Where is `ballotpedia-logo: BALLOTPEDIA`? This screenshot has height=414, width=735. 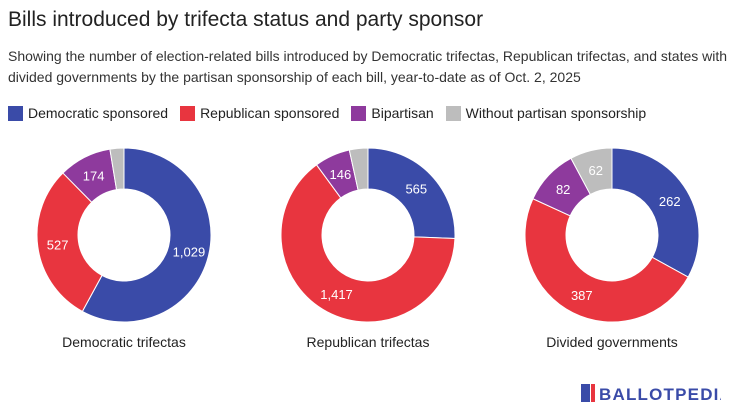
ballotpedia-logo: BALLOTPEDIA is located at coordinates (651, 394).